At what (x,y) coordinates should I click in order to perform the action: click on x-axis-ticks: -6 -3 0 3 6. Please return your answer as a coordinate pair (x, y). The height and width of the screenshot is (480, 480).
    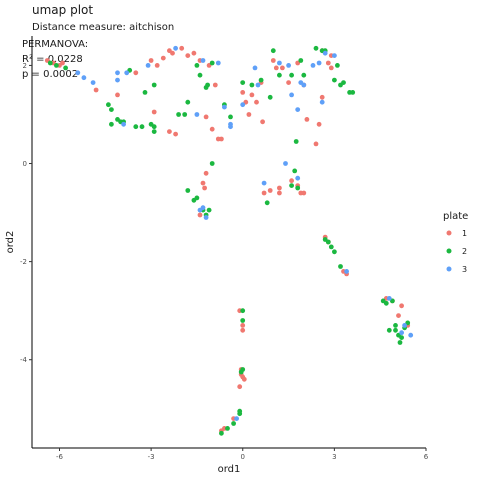
    Looking at the image, I should click on (242, 454).